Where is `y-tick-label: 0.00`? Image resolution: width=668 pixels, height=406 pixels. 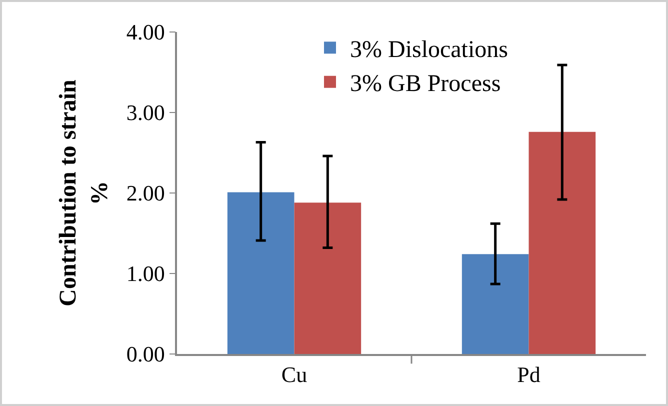 y-tick-label: 0.00 is located at coordinates (145, 354).